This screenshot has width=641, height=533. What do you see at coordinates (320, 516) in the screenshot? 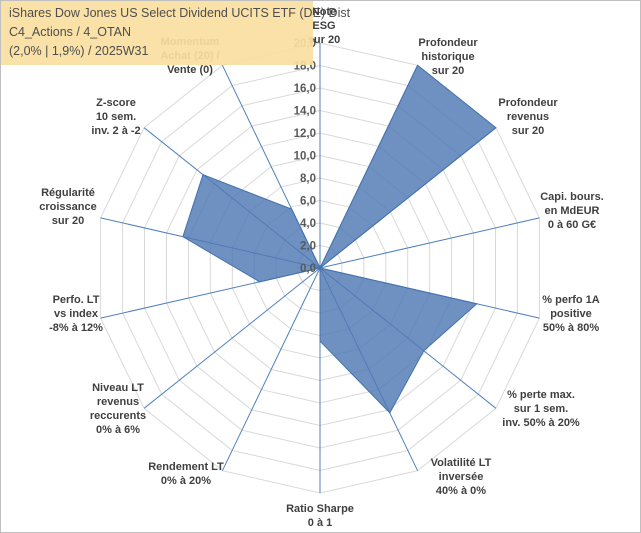
I see `axis-label-8: Ratio Sharpe 0 à 1` at bounding box center [320, 516].